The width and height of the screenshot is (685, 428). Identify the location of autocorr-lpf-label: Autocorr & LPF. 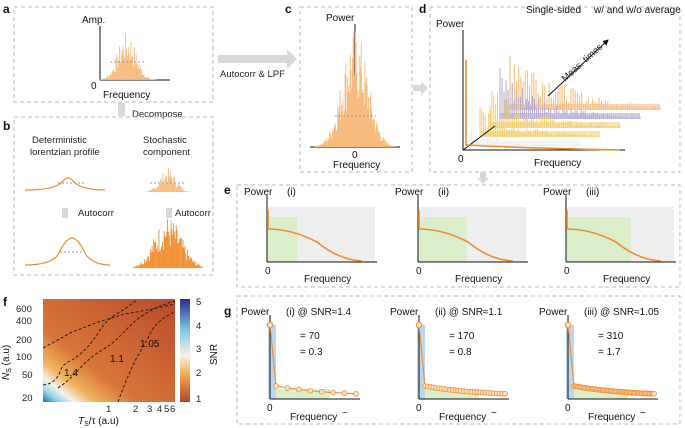
(252, 74).